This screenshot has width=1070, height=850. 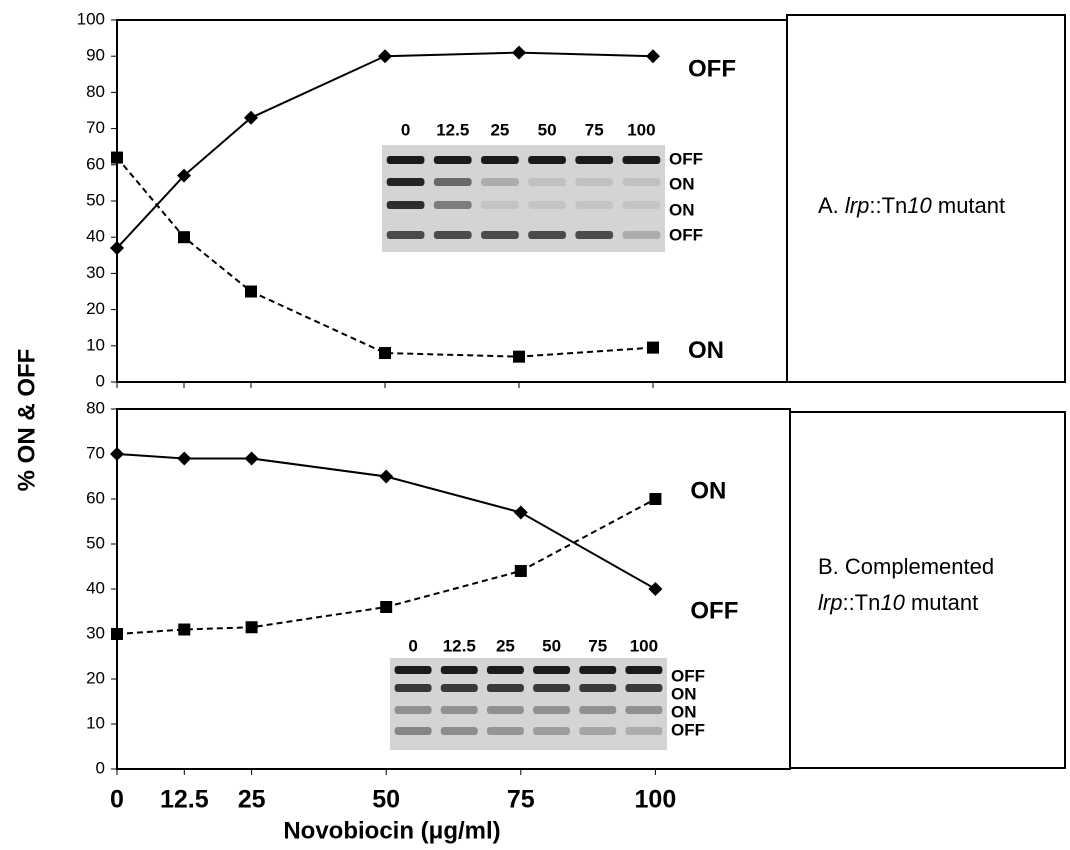 What do you see at coordinates (117, 800) in the screenshot?
I see `x-tick-label: 0` at bounding box center [117, 800].